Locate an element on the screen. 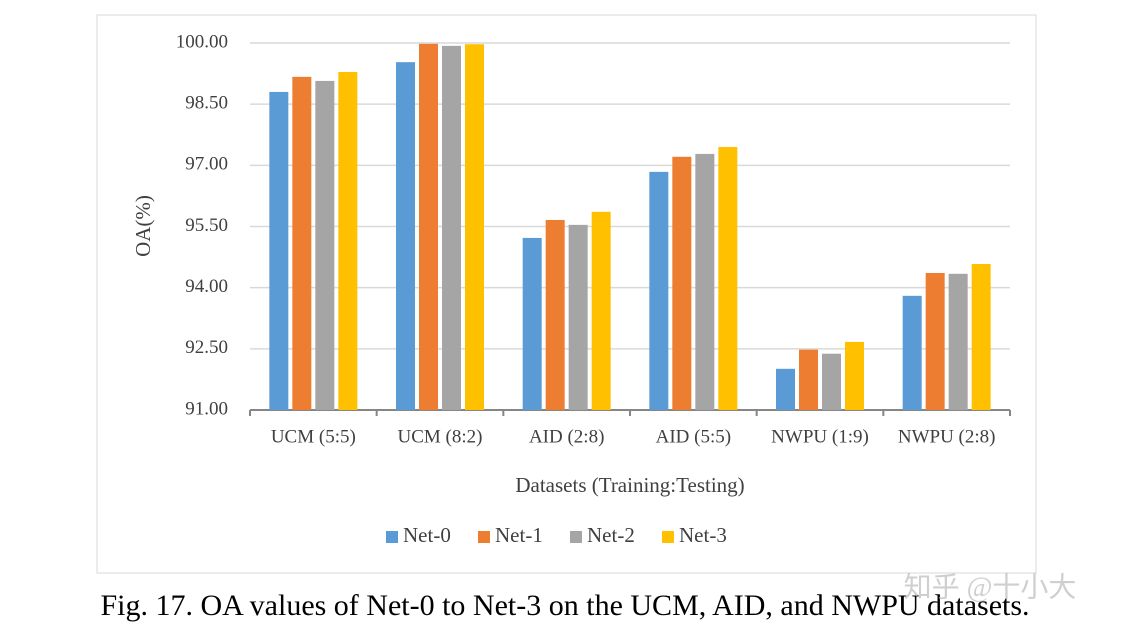 The image size is (1124, 638). y-tick-label: 97.00 is located at coordinates (206, 164).